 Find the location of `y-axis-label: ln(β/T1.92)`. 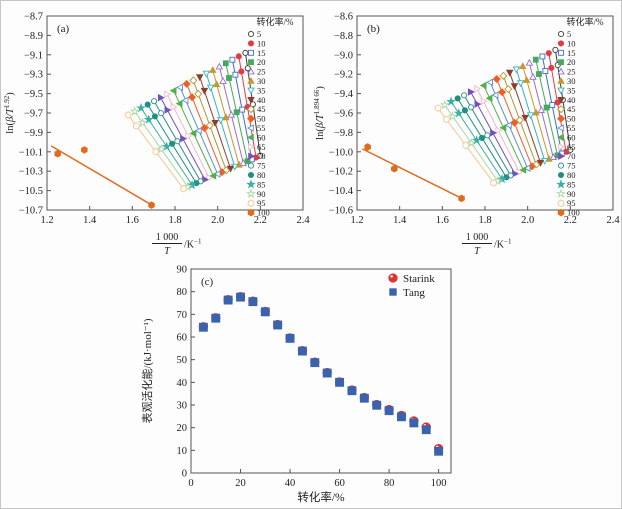

y-axis-label: ln(β/T1.92) is located at coordinates (9, 113).